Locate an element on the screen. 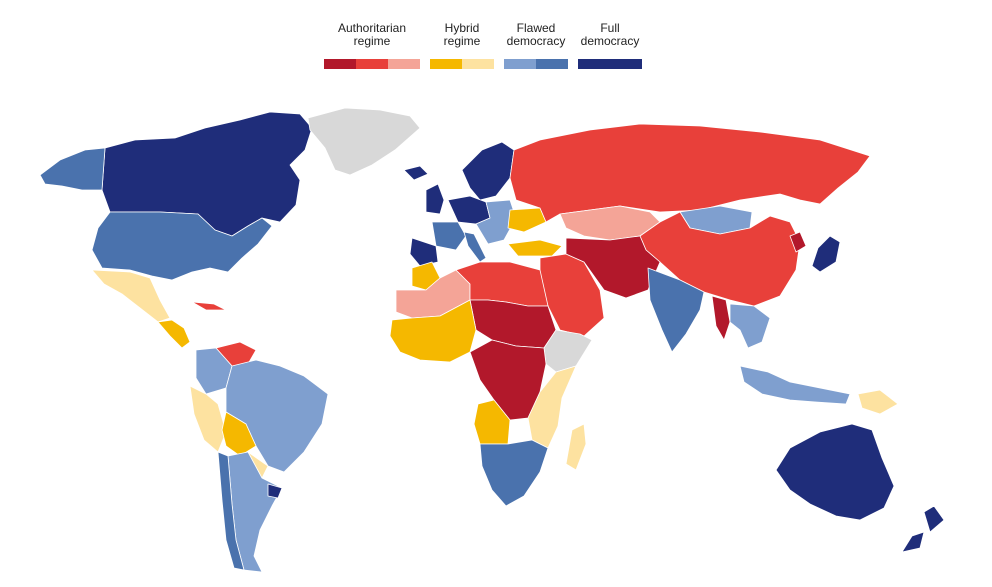 The width and height of the screenshot is (992, 587). country-chile is located at coordinates (231, 511).